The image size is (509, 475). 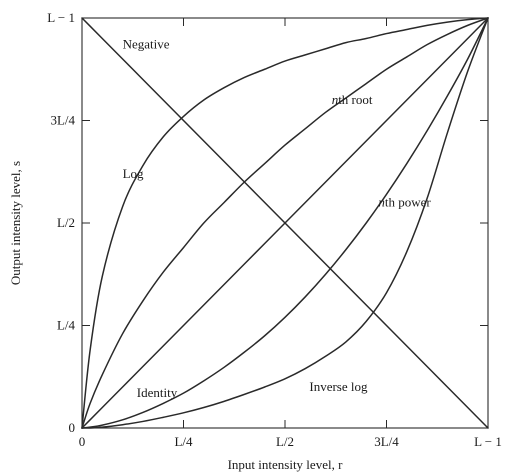 What do you see at coordinates (386, 441) in the screenshot?
I see `x-tick-label-3: 3L/4` at bounding box center [386, 441].